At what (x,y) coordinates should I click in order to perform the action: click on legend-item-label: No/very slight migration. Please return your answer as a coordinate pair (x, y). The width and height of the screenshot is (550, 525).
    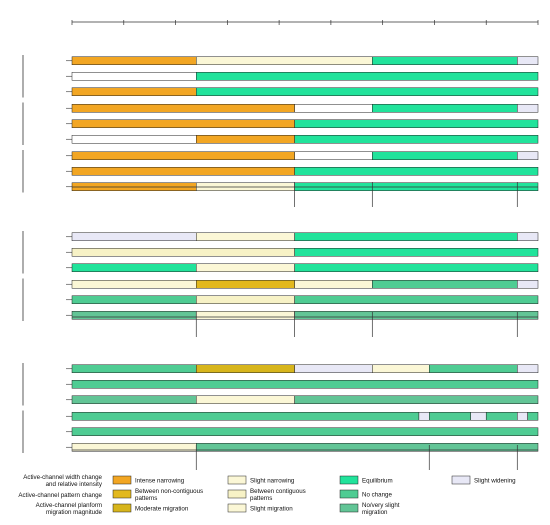
    Looking at the image, I should click on (381, 509).